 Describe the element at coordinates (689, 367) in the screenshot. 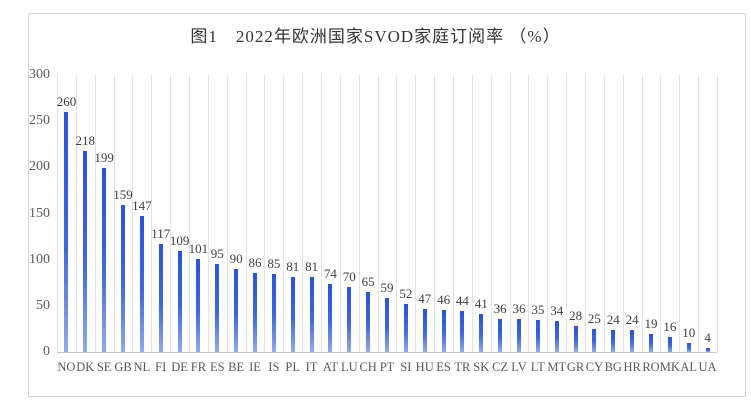

I see `category-label: AL` at that location.